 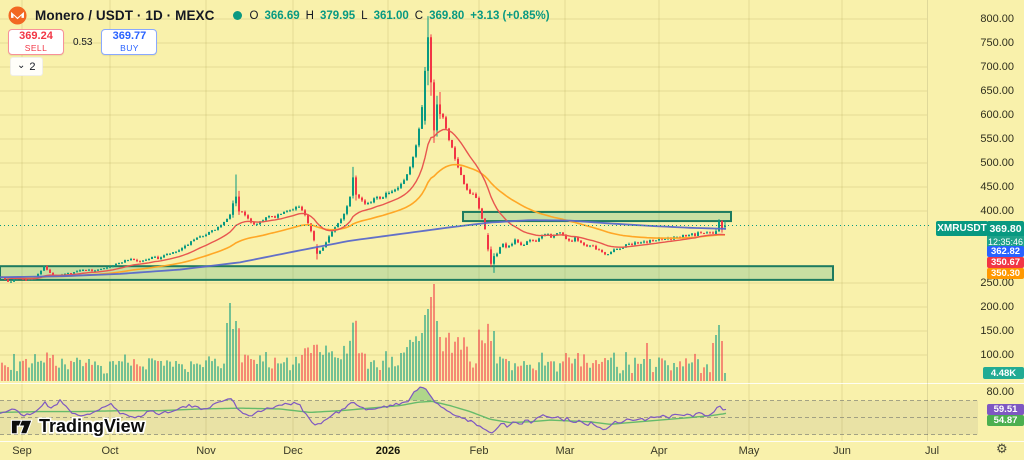 I want to click on sell-label: SELL, so click(x=36, y=48).